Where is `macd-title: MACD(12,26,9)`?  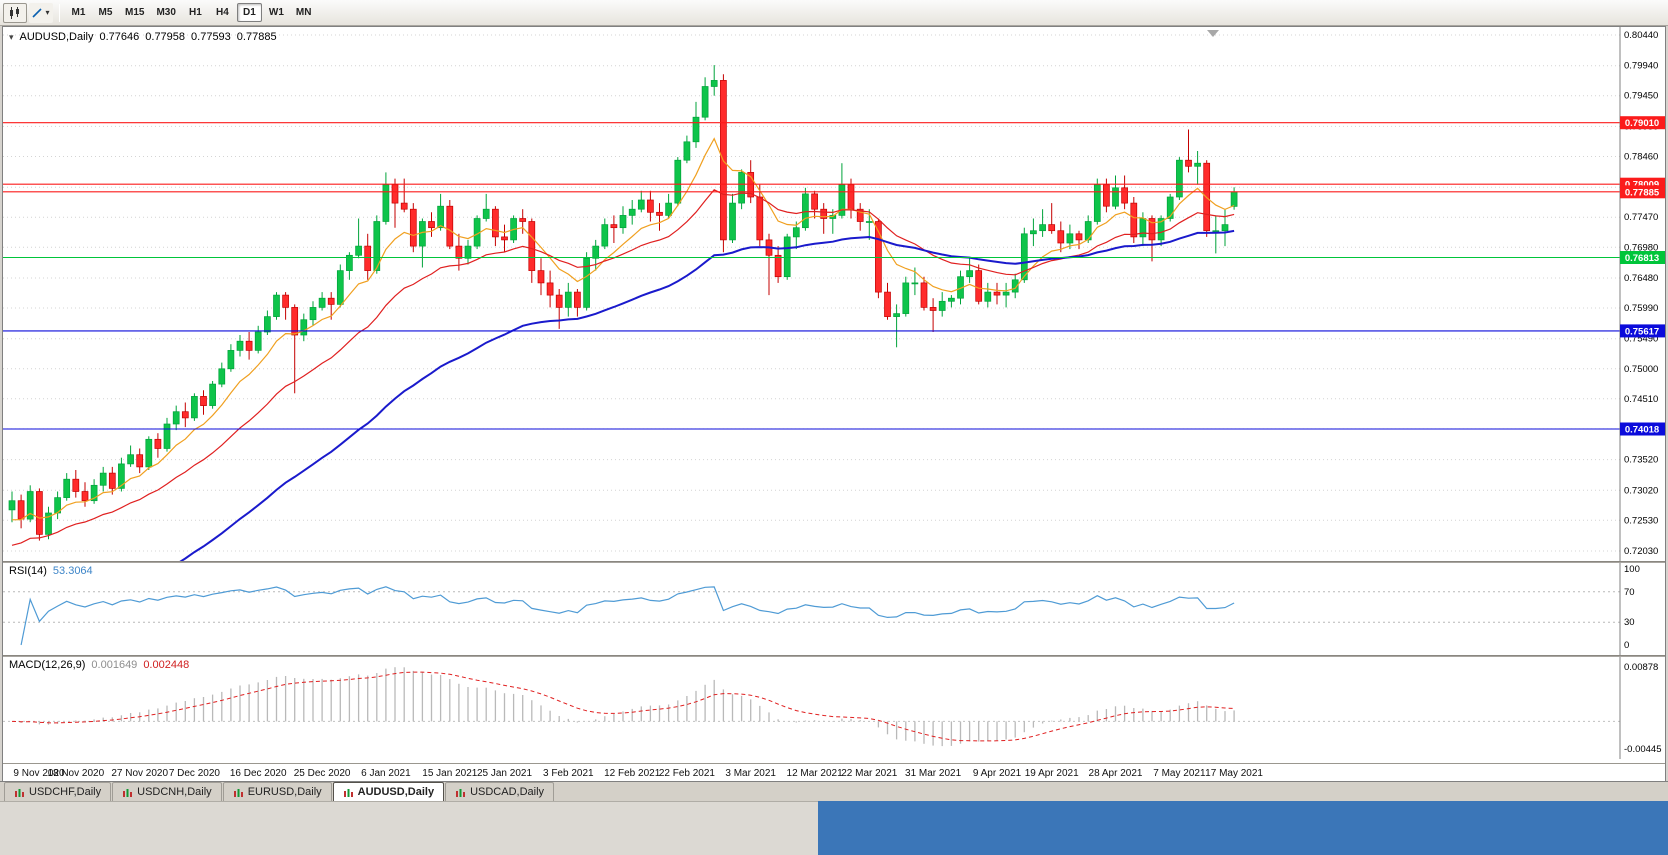
macd-title: MACD(12,26,9) is located at coordinates (47, 665).